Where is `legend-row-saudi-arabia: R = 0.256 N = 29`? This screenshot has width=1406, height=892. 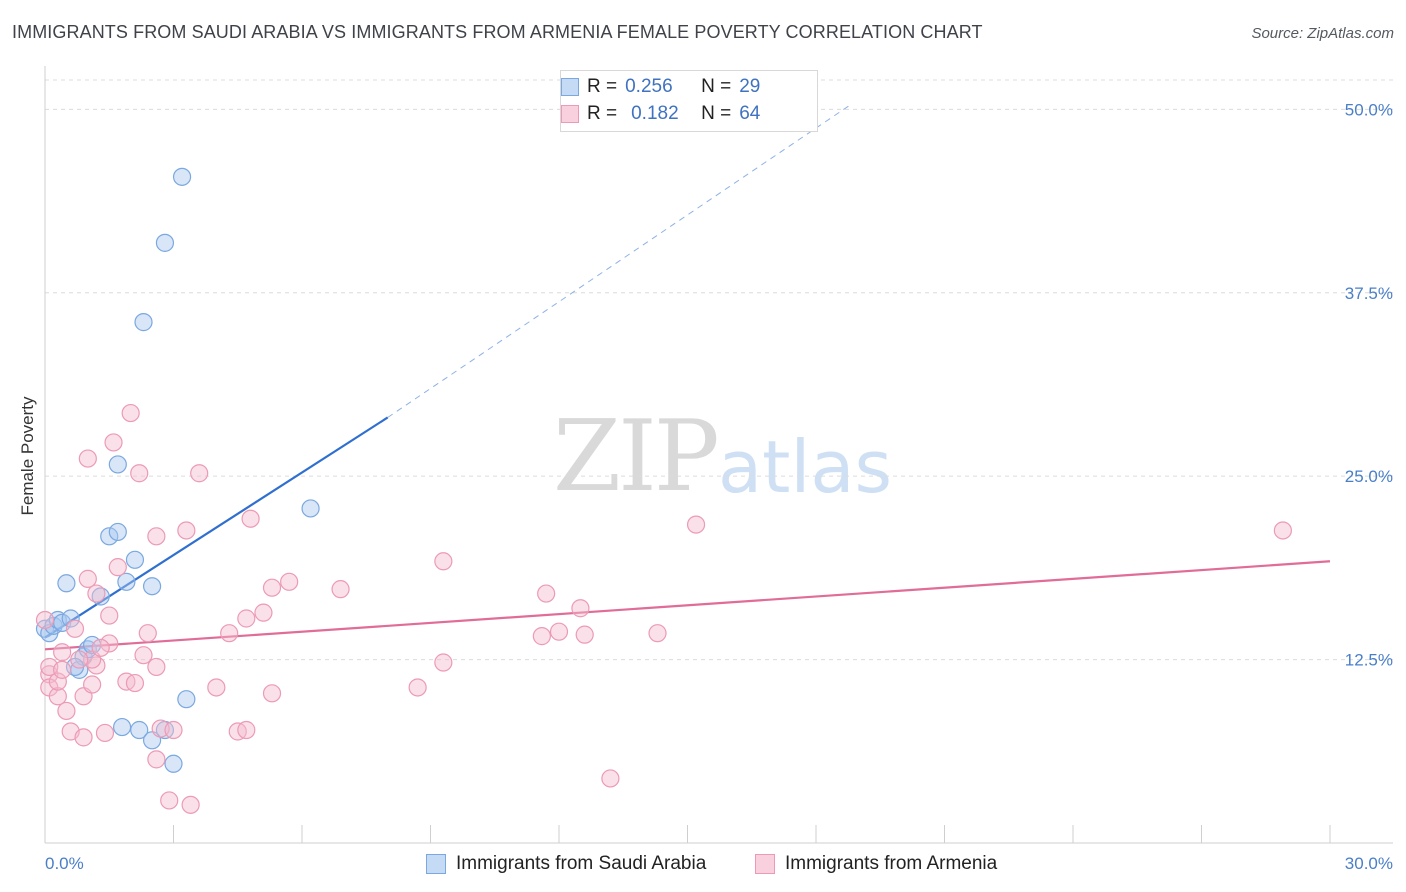
legend-row-saudi-arabia: R = 0.256 N = 29 is located at coordinates (661, 87).